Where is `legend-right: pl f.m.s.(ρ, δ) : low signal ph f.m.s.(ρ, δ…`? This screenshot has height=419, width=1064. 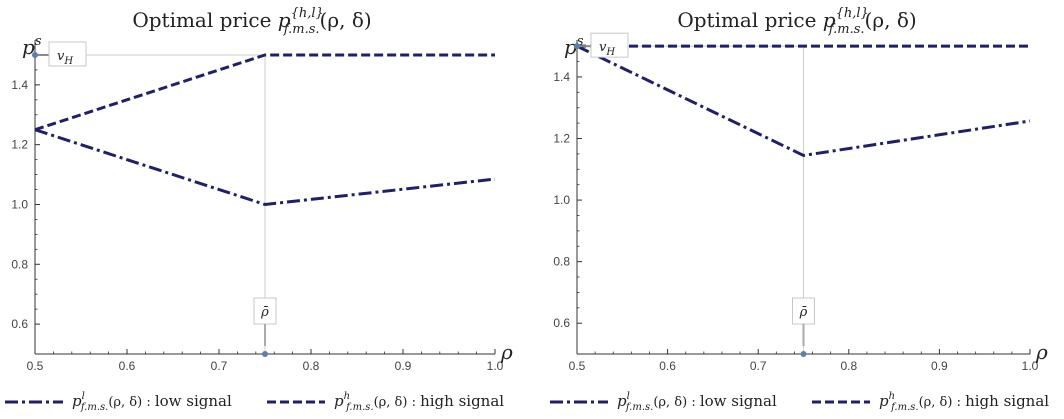 legend-right: pl f.m.s.(ρ, δ) : low signal ph f.m.s.(ρ, δ… is located at coordinates (799, 402).